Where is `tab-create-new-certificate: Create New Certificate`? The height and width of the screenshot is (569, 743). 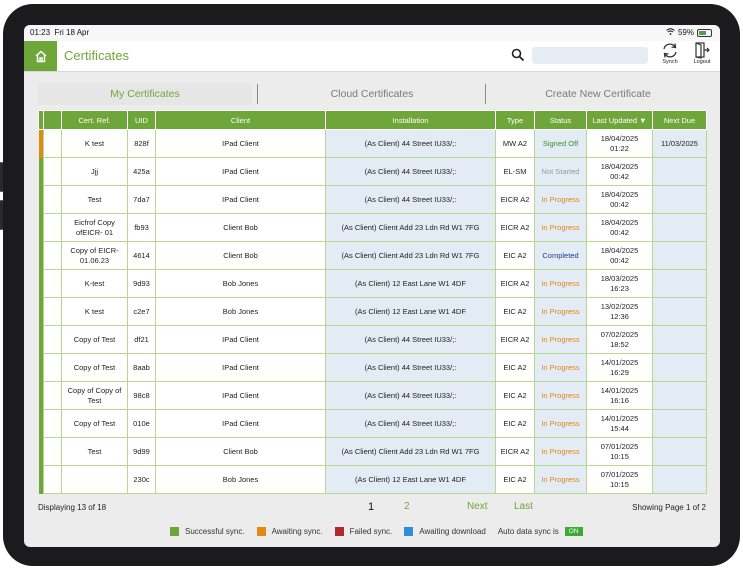
tab-create-new-certificate: Create New Certificate is located at coordinates (598, 94).